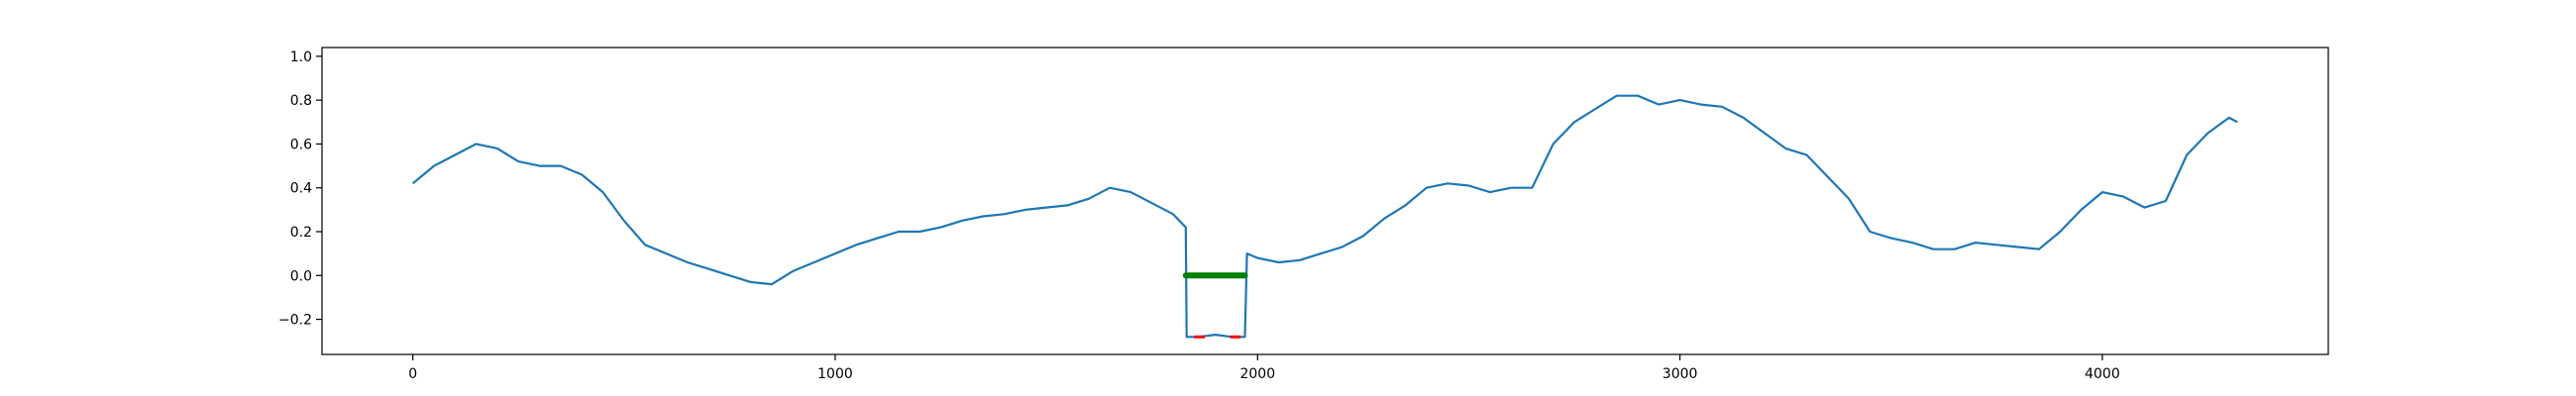 This screenshot has width=2576, height=396. What do you see at coordinates (301, 57) in the screenshot?
I see `y-tick-label: 1.0` at bounding box center [301, 57].